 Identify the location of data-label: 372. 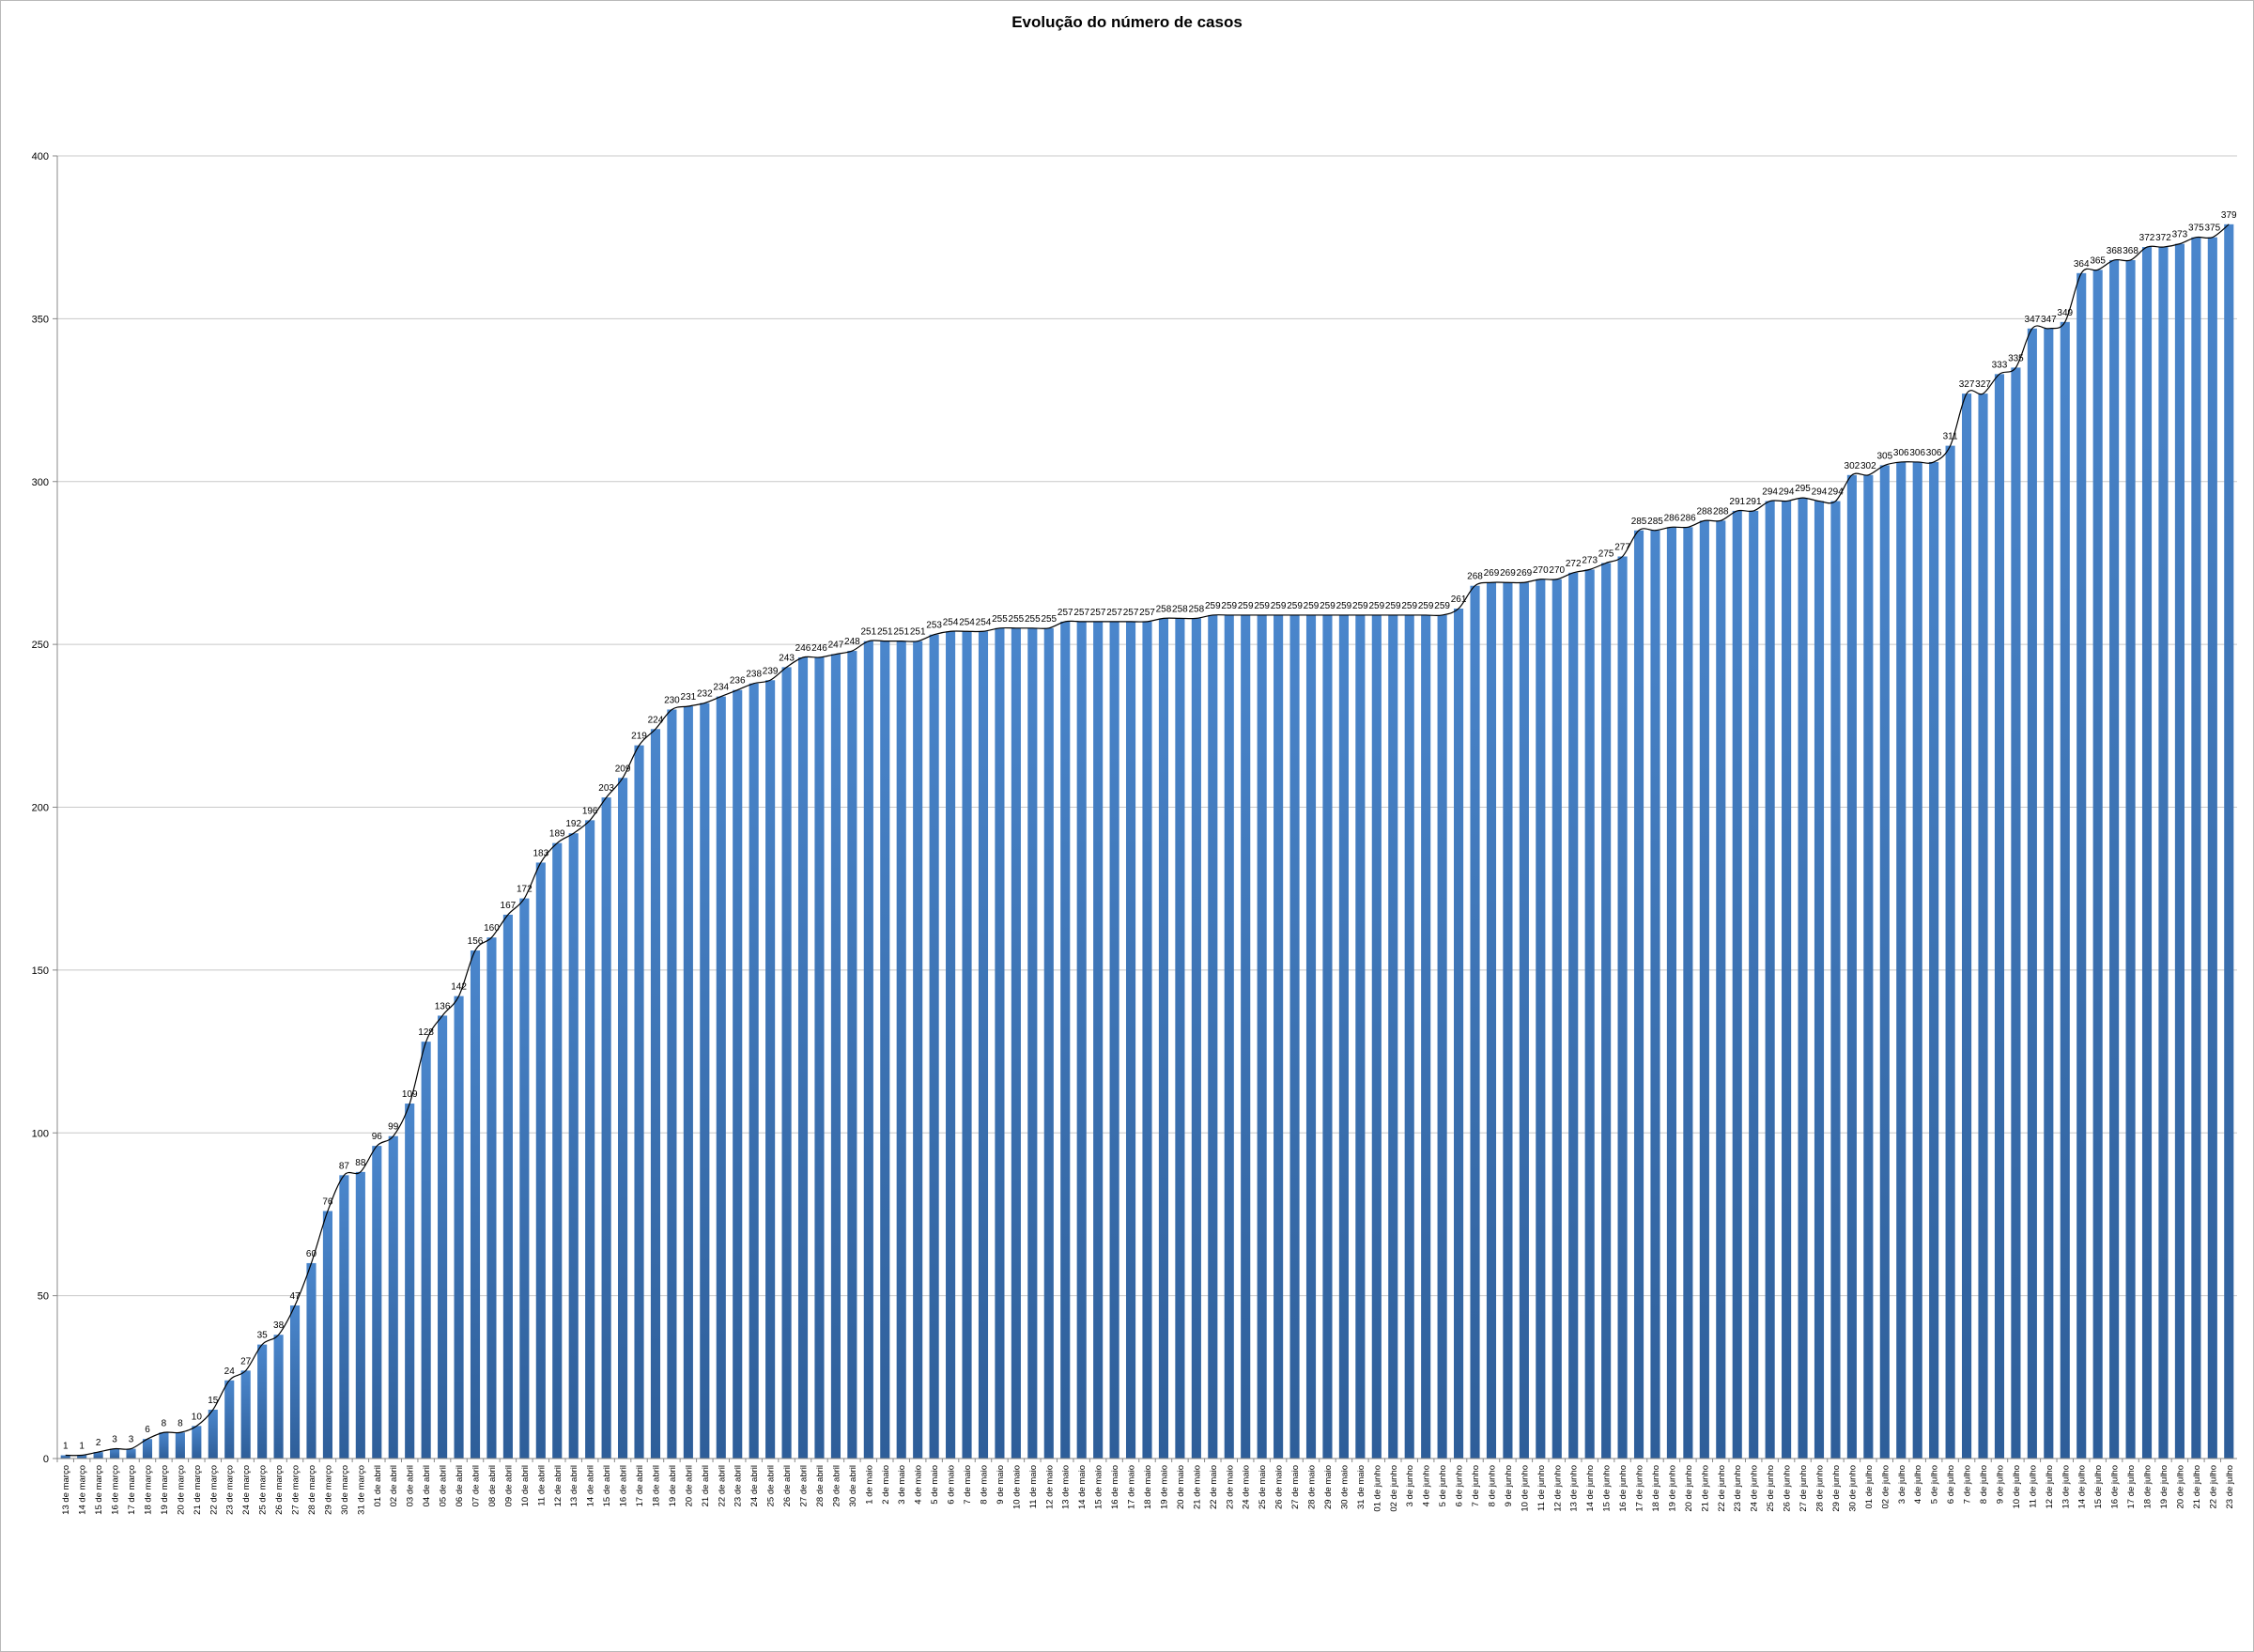
(2147, 238).